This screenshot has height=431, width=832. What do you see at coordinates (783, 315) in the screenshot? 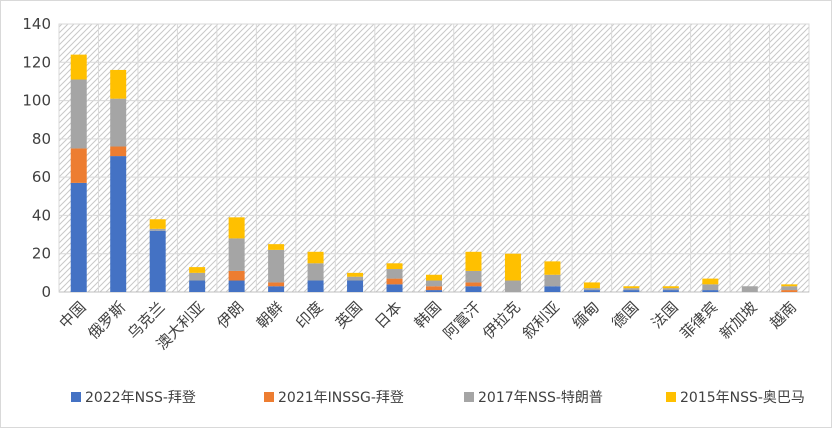
I see `x-tick-label: 越南` at bounding box center [783, 315].